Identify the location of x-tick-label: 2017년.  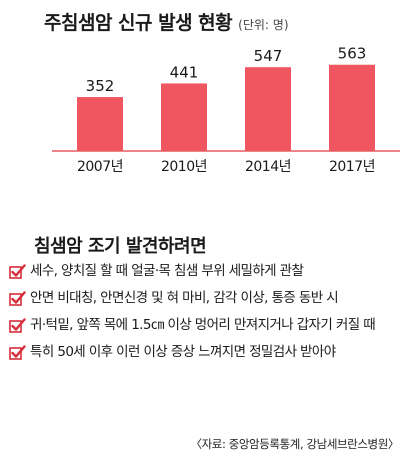
(352, 167).